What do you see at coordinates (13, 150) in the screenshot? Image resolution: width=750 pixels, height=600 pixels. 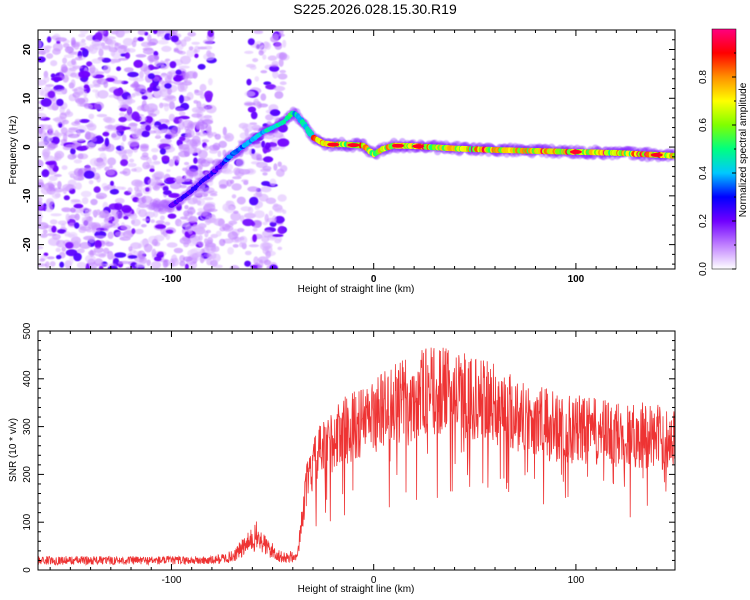 I see `spectrogram-y-label: Frequency (Hz)` at bounding box center [13, 150].